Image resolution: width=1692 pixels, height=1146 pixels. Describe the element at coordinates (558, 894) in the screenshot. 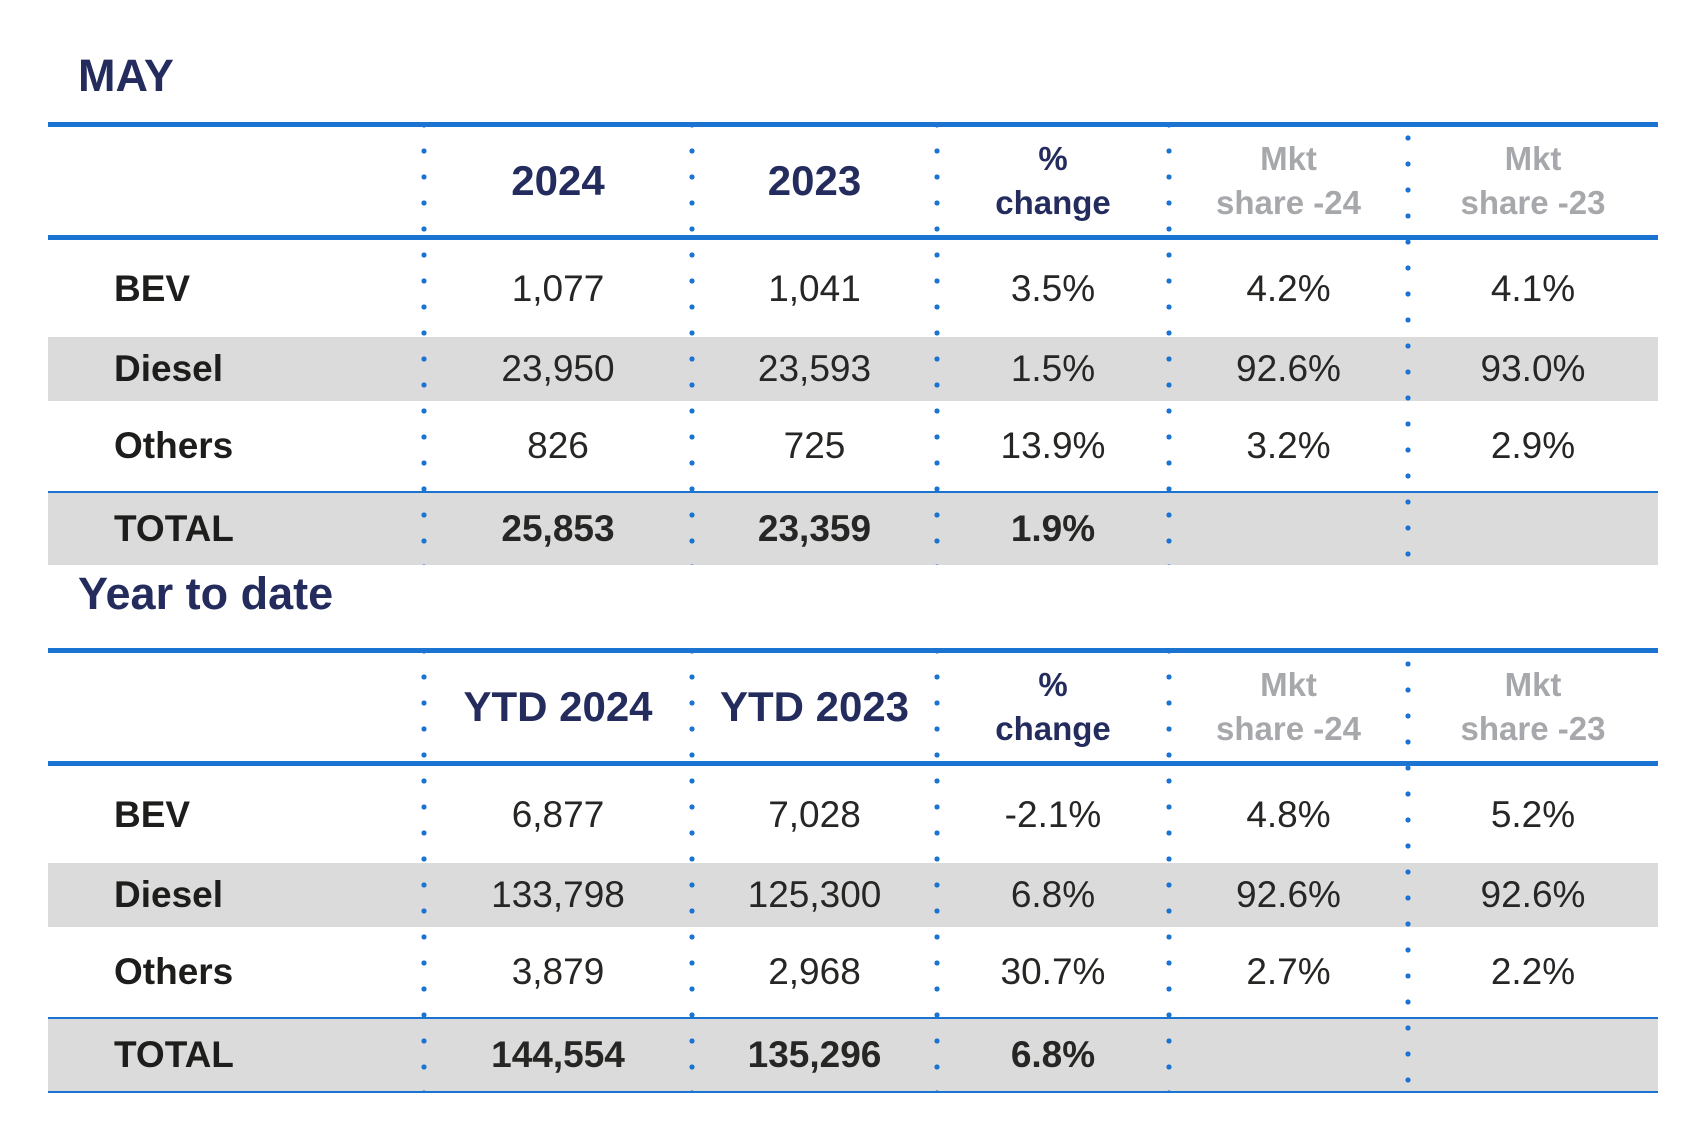

I see `value-2024: 133,798` at that location.